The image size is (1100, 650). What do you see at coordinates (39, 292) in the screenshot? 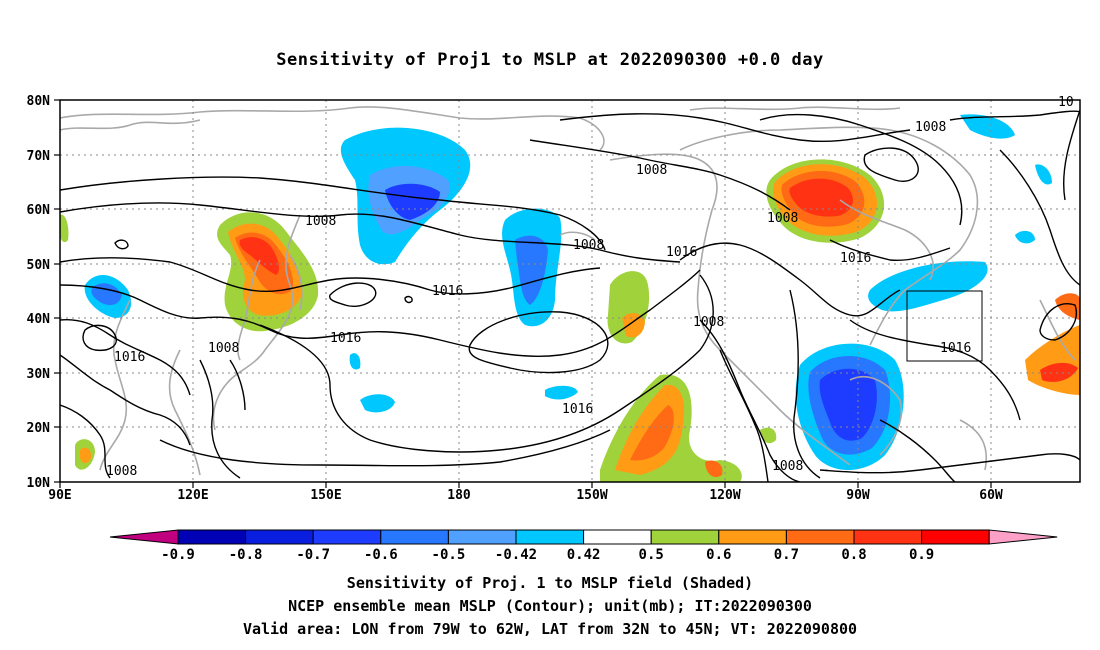
I see `latitude-labels: 80N 70N 60N 50N 40N 30N 20N 10N` at bounding box center [39, 292].